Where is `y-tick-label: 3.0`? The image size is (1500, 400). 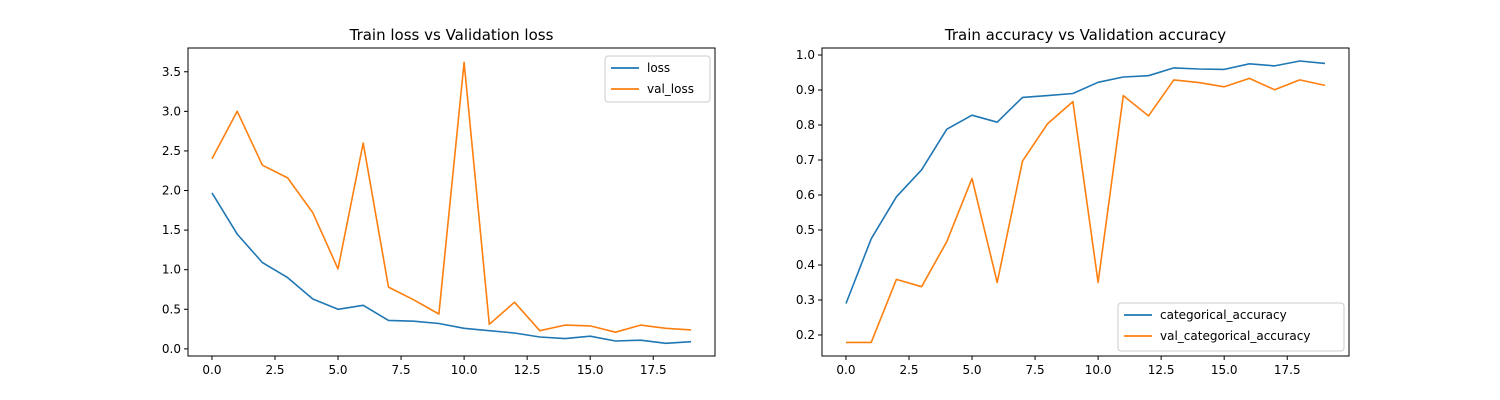 y-tick-label: 3.0 is located at coordinates (171, 111).